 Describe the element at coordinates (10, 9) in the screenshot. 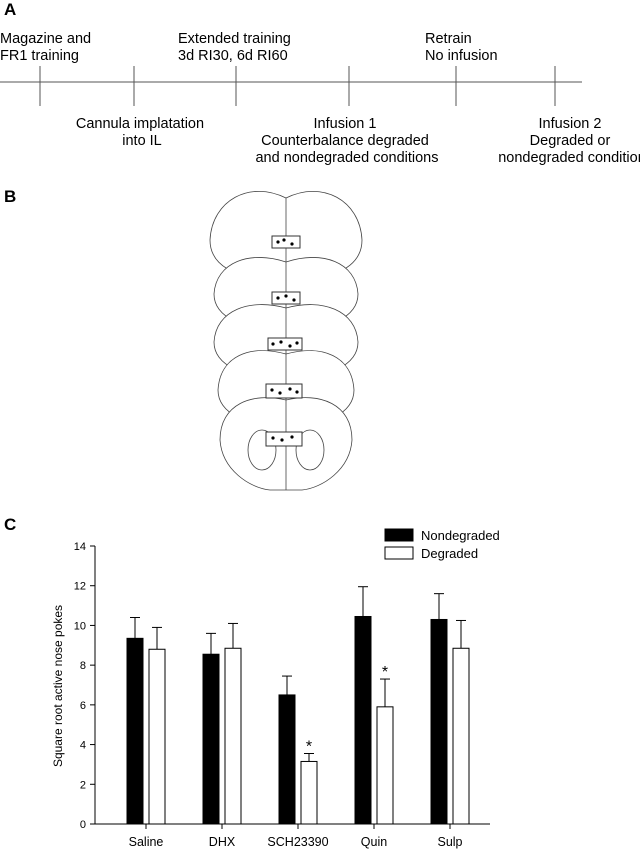

I see `panel-label: A` at that location.